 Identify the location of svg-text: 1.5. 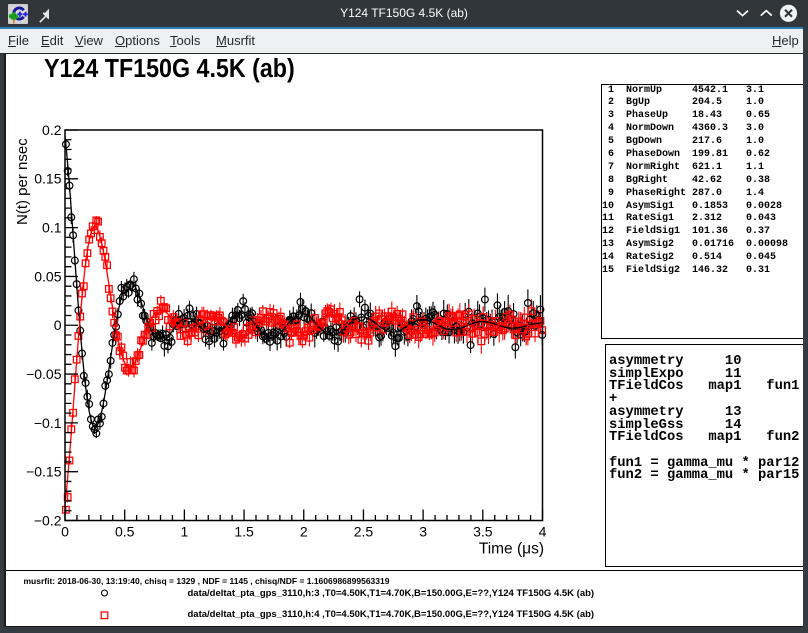
(244, 532).